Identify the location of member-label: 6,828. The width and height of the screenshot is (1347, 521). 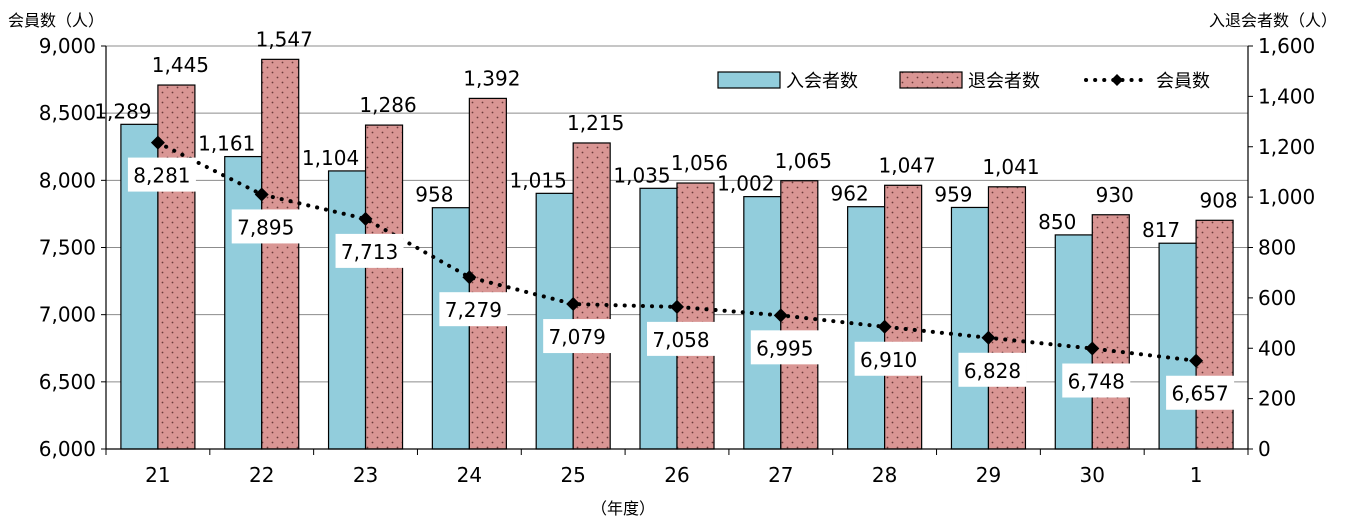
(992, 371).